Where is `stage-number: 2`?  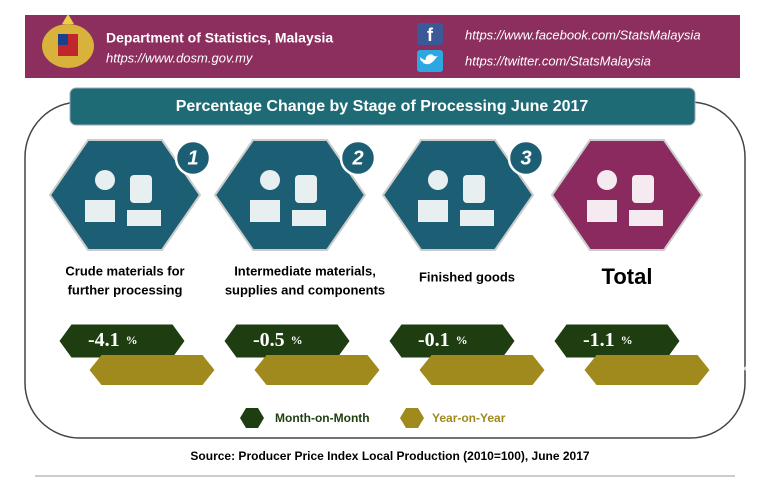 stage-number: 2 is located at coordinates (357, 158).